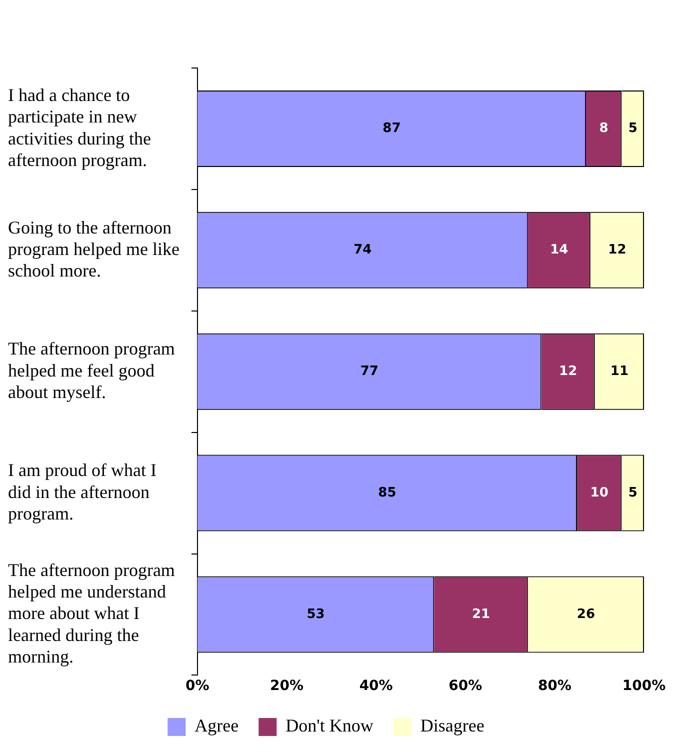 The width and height of the screenshot is (680, 754). What do you see at coordinates (91, 613) in the screenshot?
I see `y-tick-label: The afternoon program helped me understand more about what I learned during the morning.` at bounding box center [91, 613].